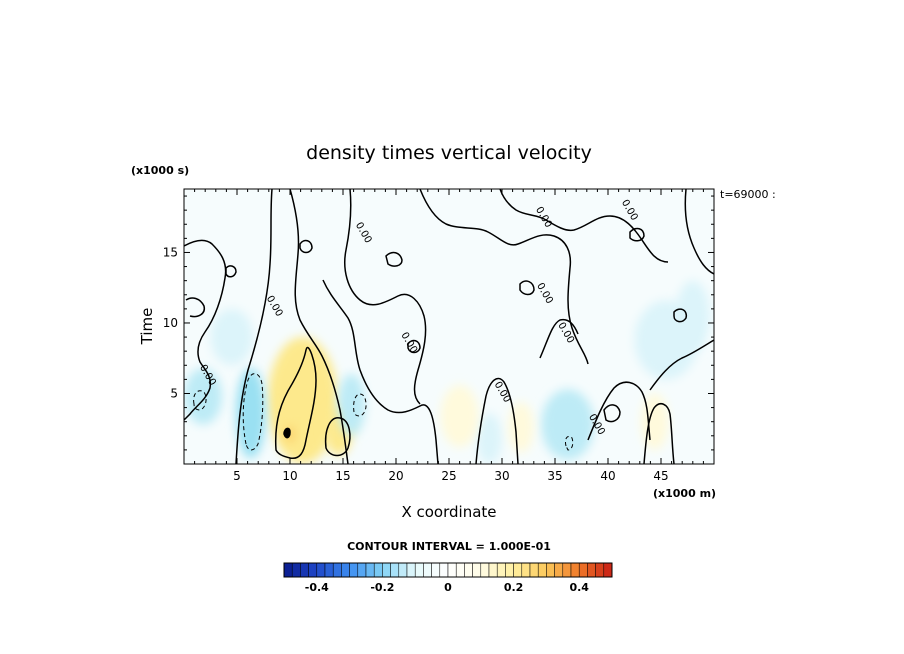 The image size is (904, 654). What do you see at coordinates (660, 476) in the screenshot?
I see `x-tick-label: 45` at bounding box center [660, 476].